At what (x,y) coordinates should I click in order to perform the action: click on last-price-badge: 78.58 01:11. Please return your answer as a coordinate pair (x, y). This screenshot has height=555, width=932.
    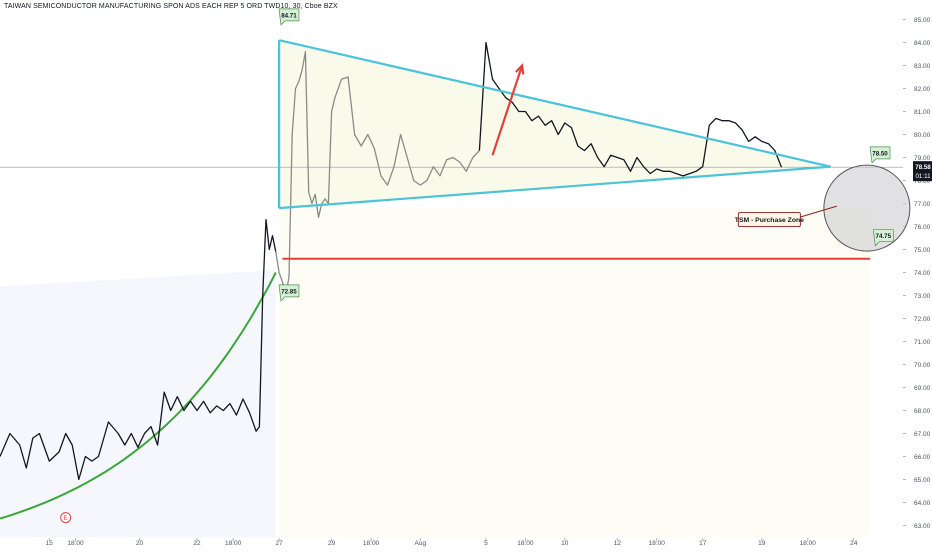
    Looking at the image, I should click on (922, 171).